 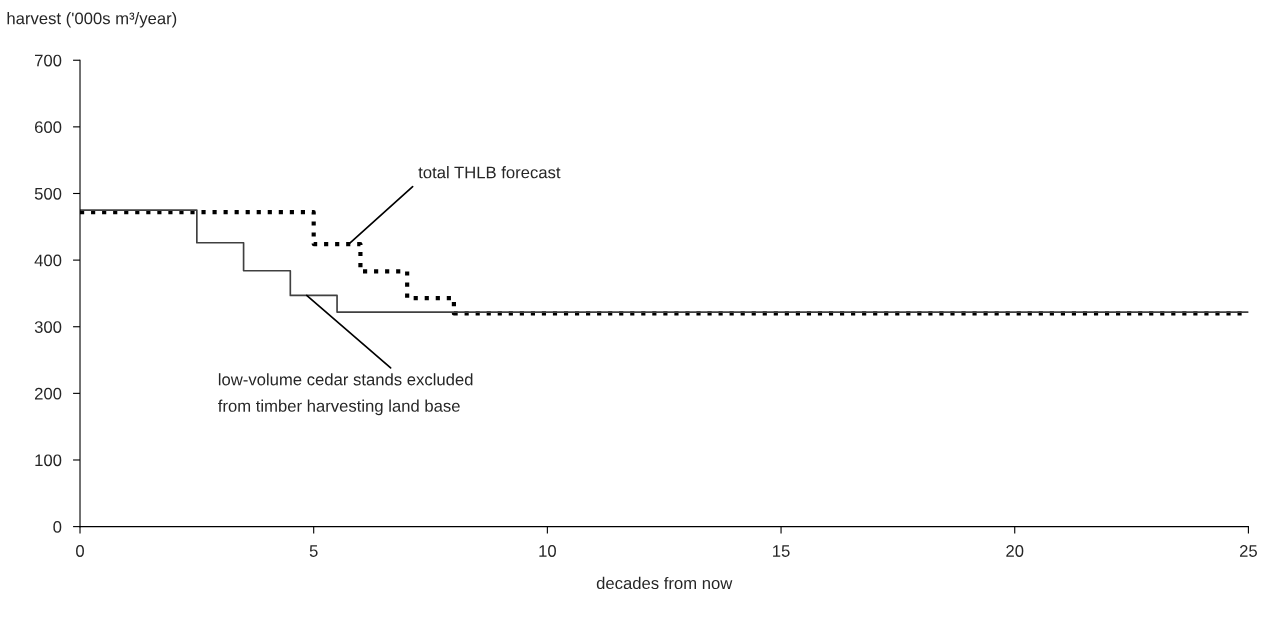 I want to click on x-tick-label: 15, so click(x=781, y=551).